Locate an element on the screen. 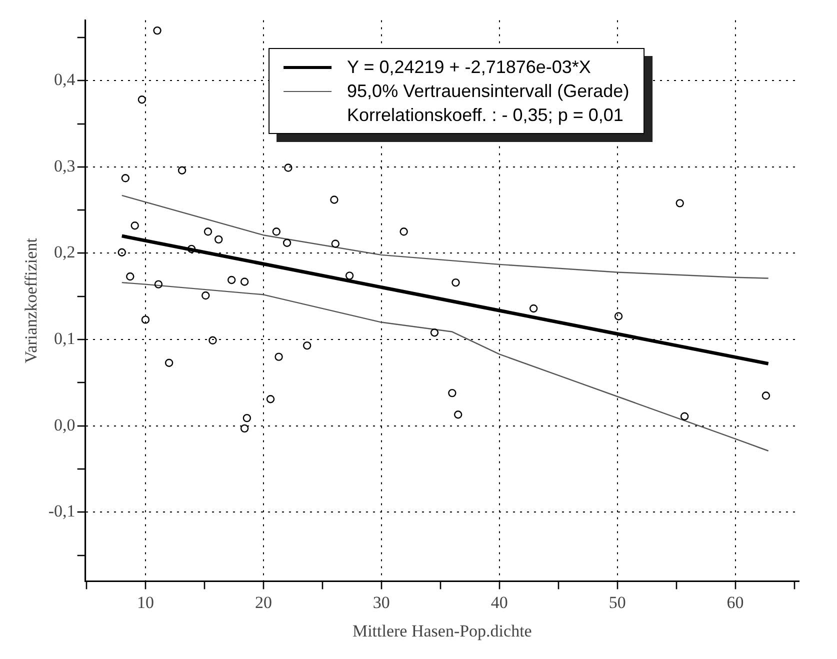 Image resolution: width=837 pixels, height=659 pixels. y-tick-label: 0,2 is located at coordinates (65, 252).